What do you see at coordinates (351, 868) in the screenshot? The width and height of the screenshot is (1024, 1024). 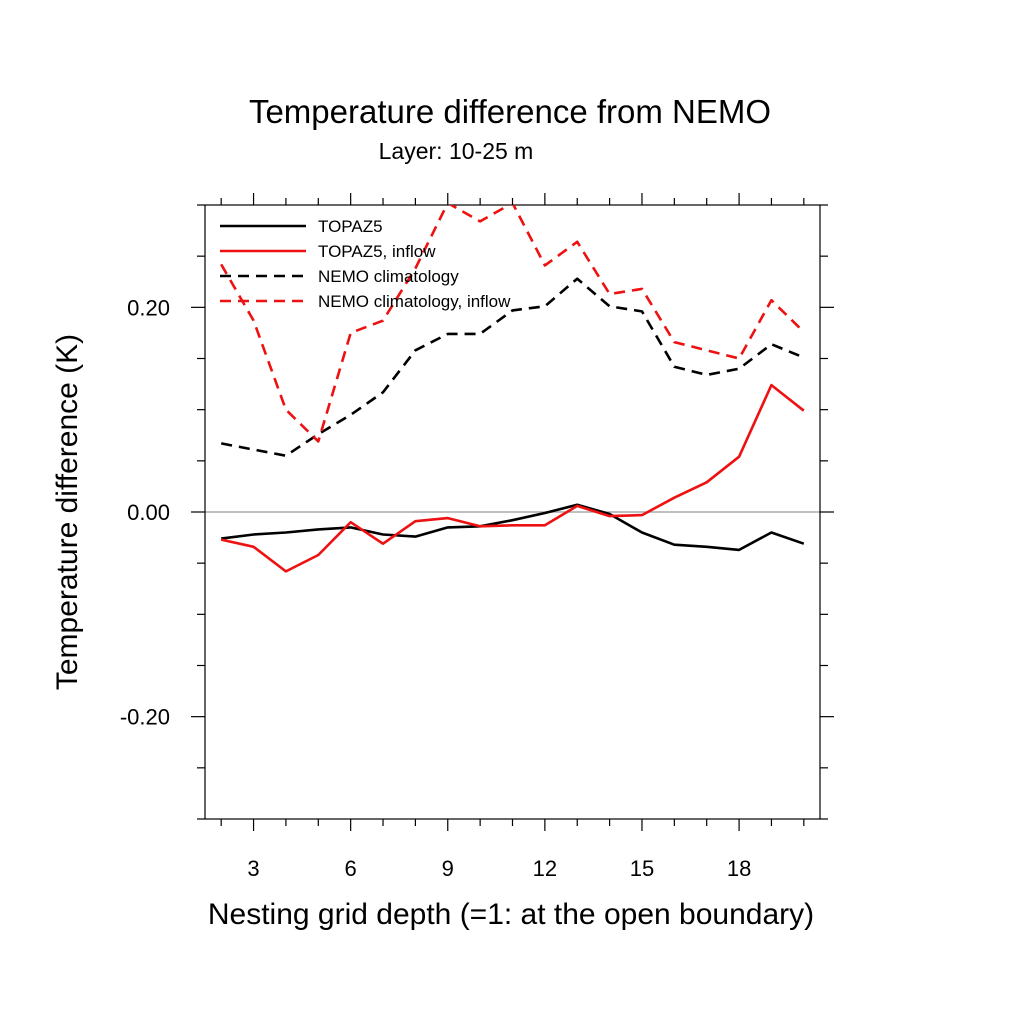 I see `x-tick-label: 6` at bounding box center [351, 868].